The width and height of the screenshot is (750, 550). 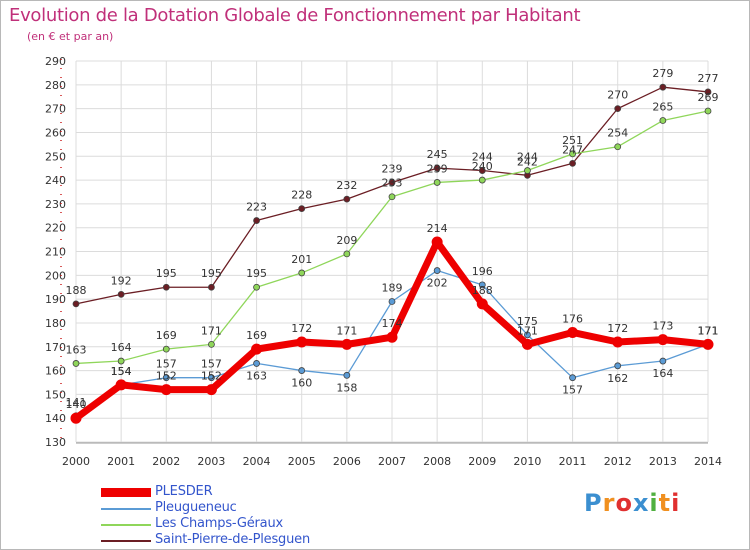 What do you see at coordinates (232, 539) in the screenshot?
I see `legend-label: Saint-Pierre-de-Plesguen` at bounding box center [232, 539].